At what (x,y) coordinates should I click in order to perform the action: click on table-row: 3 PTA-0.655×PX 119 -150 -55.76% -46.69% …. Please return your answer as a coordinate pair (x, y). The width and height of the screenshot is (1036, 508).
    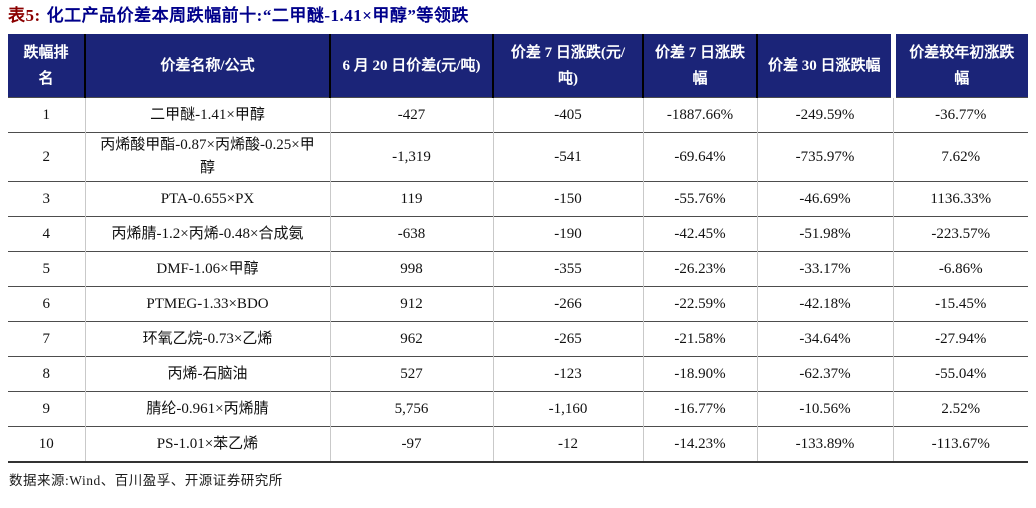
    Looking at the image, I should click on (518, 199).